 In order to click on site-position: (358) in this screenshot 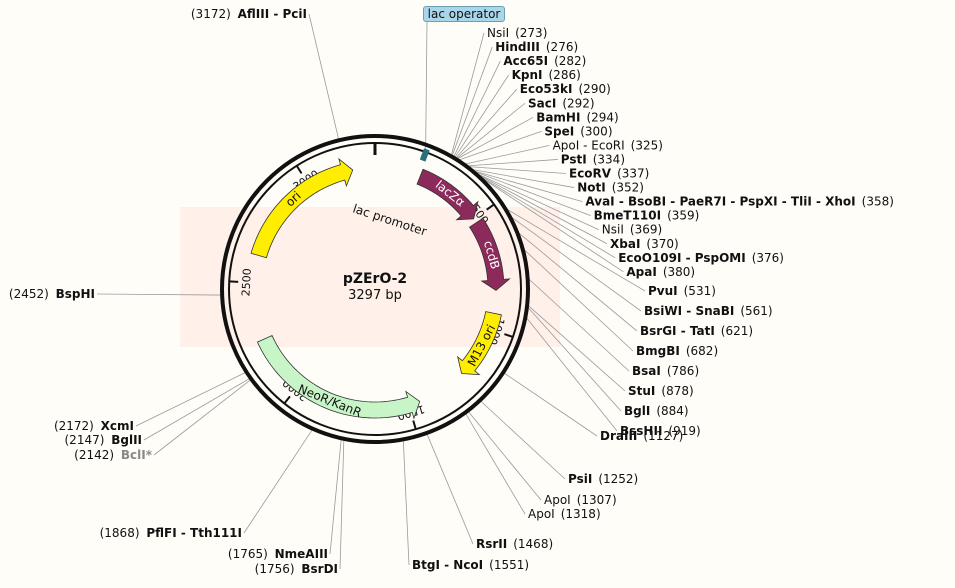, I will do `click(878, 202)`.